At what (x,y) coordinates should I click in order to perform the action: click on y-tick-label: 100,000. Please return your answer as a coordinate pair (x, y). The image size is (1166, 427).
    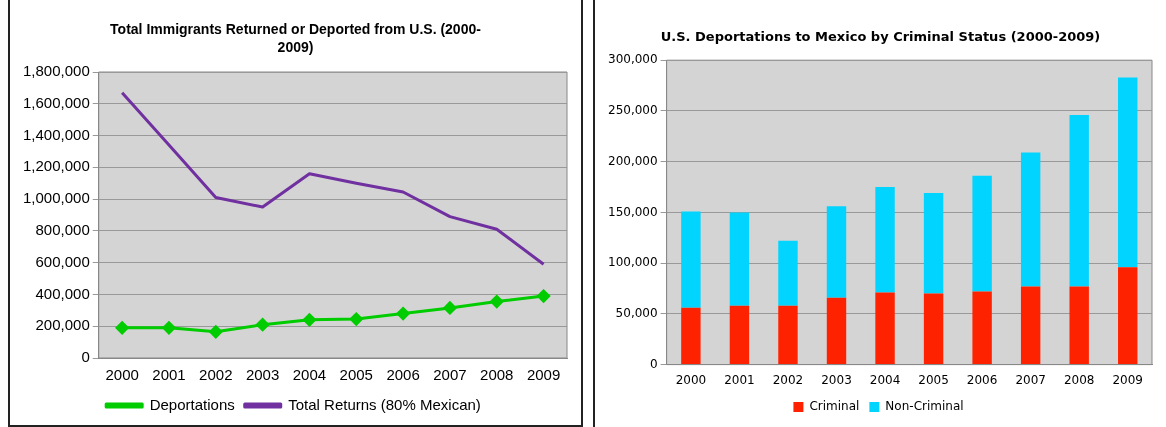
    Looking at the image, I should click on (633, 262).